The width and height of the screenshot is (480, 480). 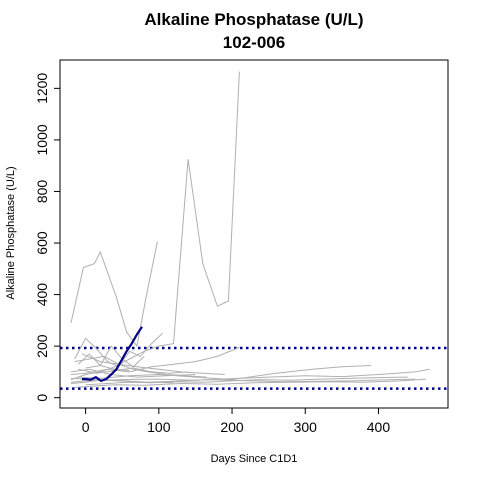 I want to click on x-axis-label: Days Since C1D1, so click(x=254, y=459).